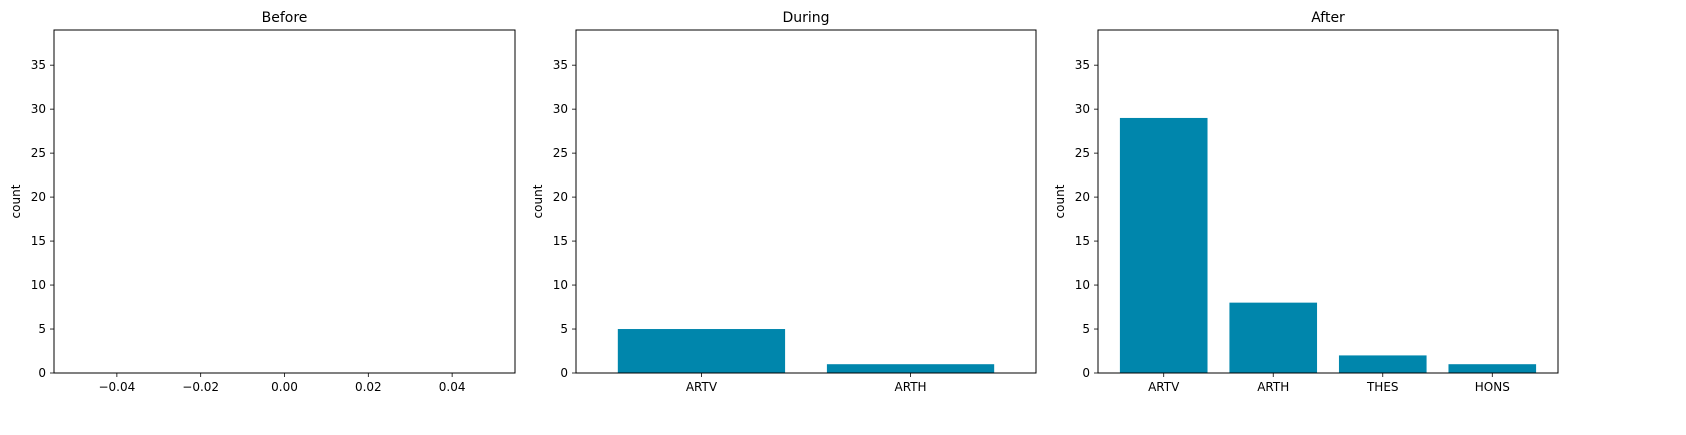 This screenshot has width=1686, height=435. I want to click on x-tick-label: −0.02, so click(200, 387).